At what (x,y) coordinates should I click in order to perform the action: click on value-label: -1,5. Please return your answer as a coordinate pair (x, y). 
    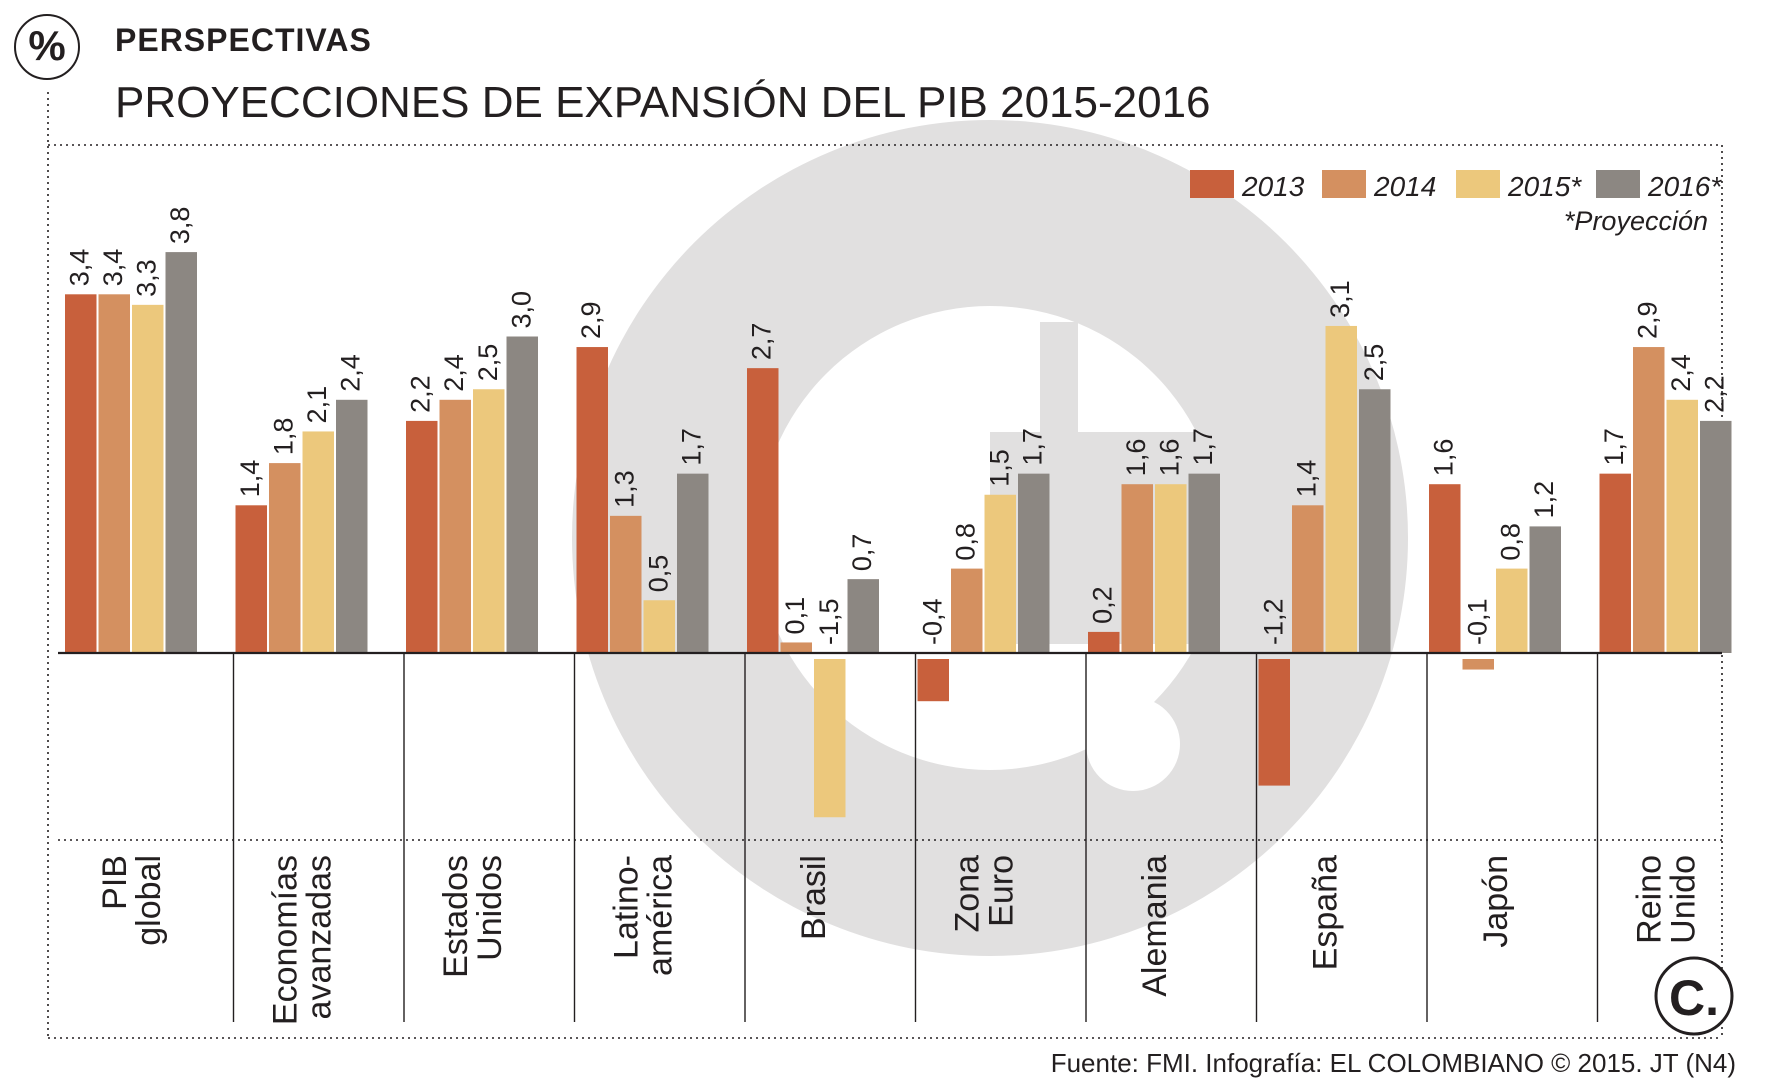
    Looking at the image, I should click on (829, 621).